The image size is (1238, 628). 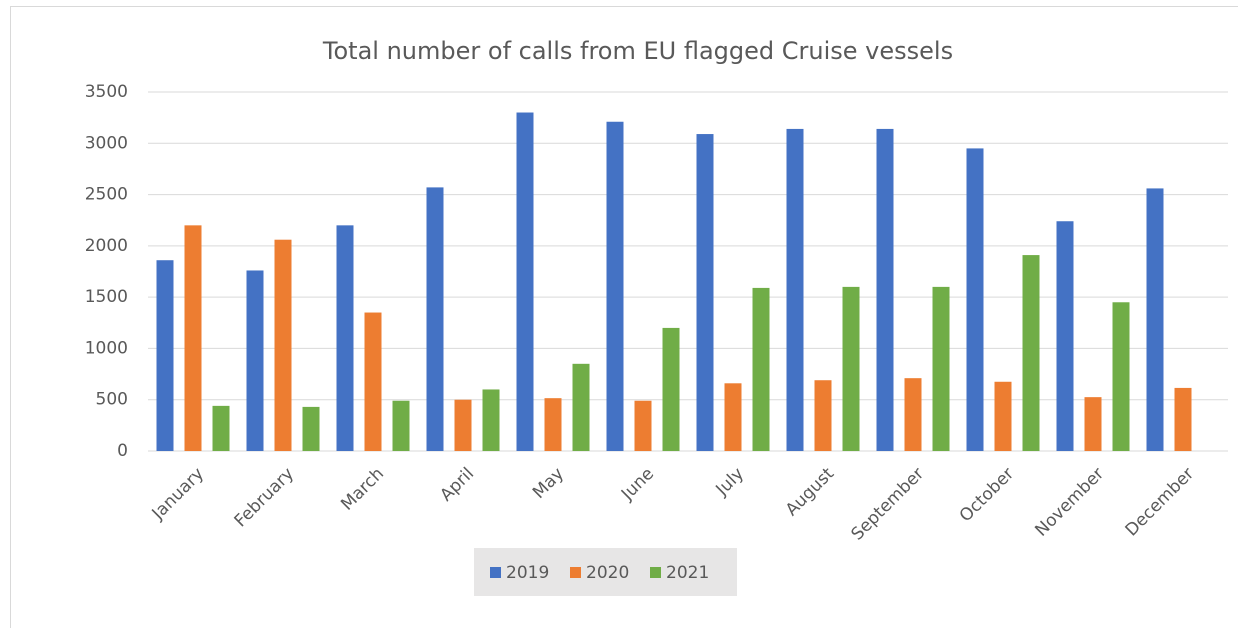 I want to click on y-tick-label: 500, so click(x=112, y=400).